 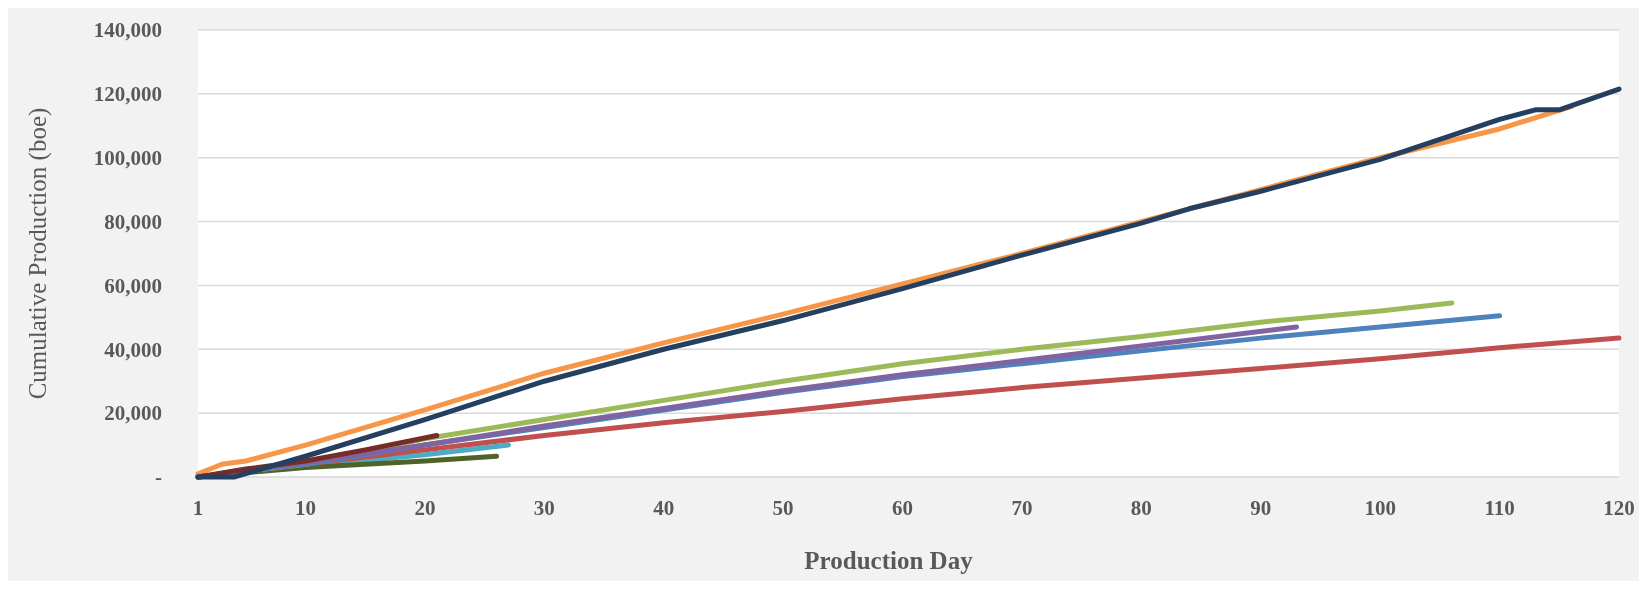 What do you see at coordinates (133, 349) in the screenshot?
I see `y-tick-label: 40,000` at bounding box center [133, 349].